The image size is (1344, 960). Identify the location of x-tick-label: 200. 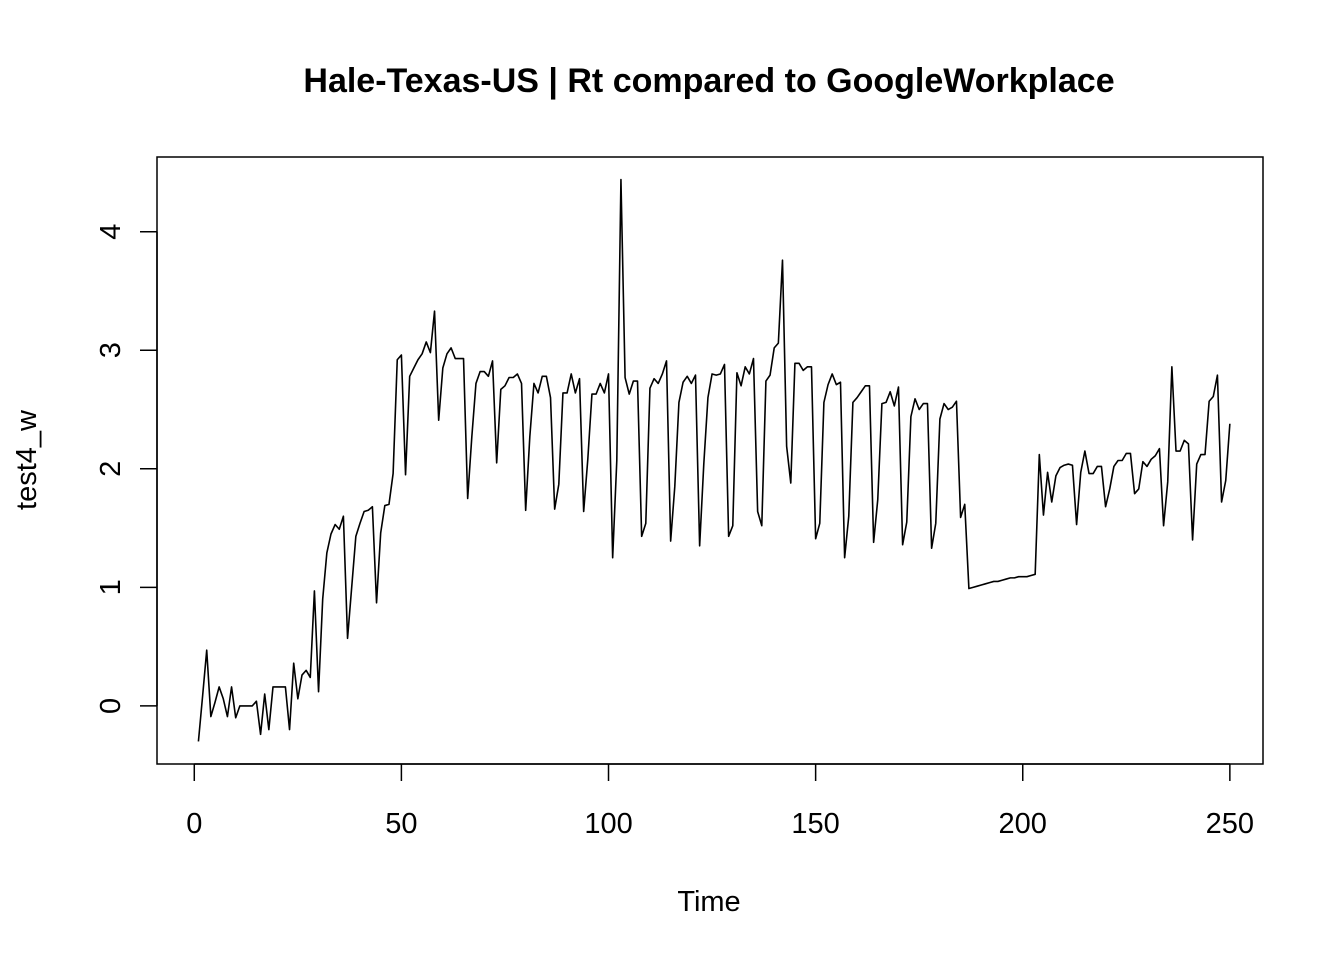
(1023, 824).